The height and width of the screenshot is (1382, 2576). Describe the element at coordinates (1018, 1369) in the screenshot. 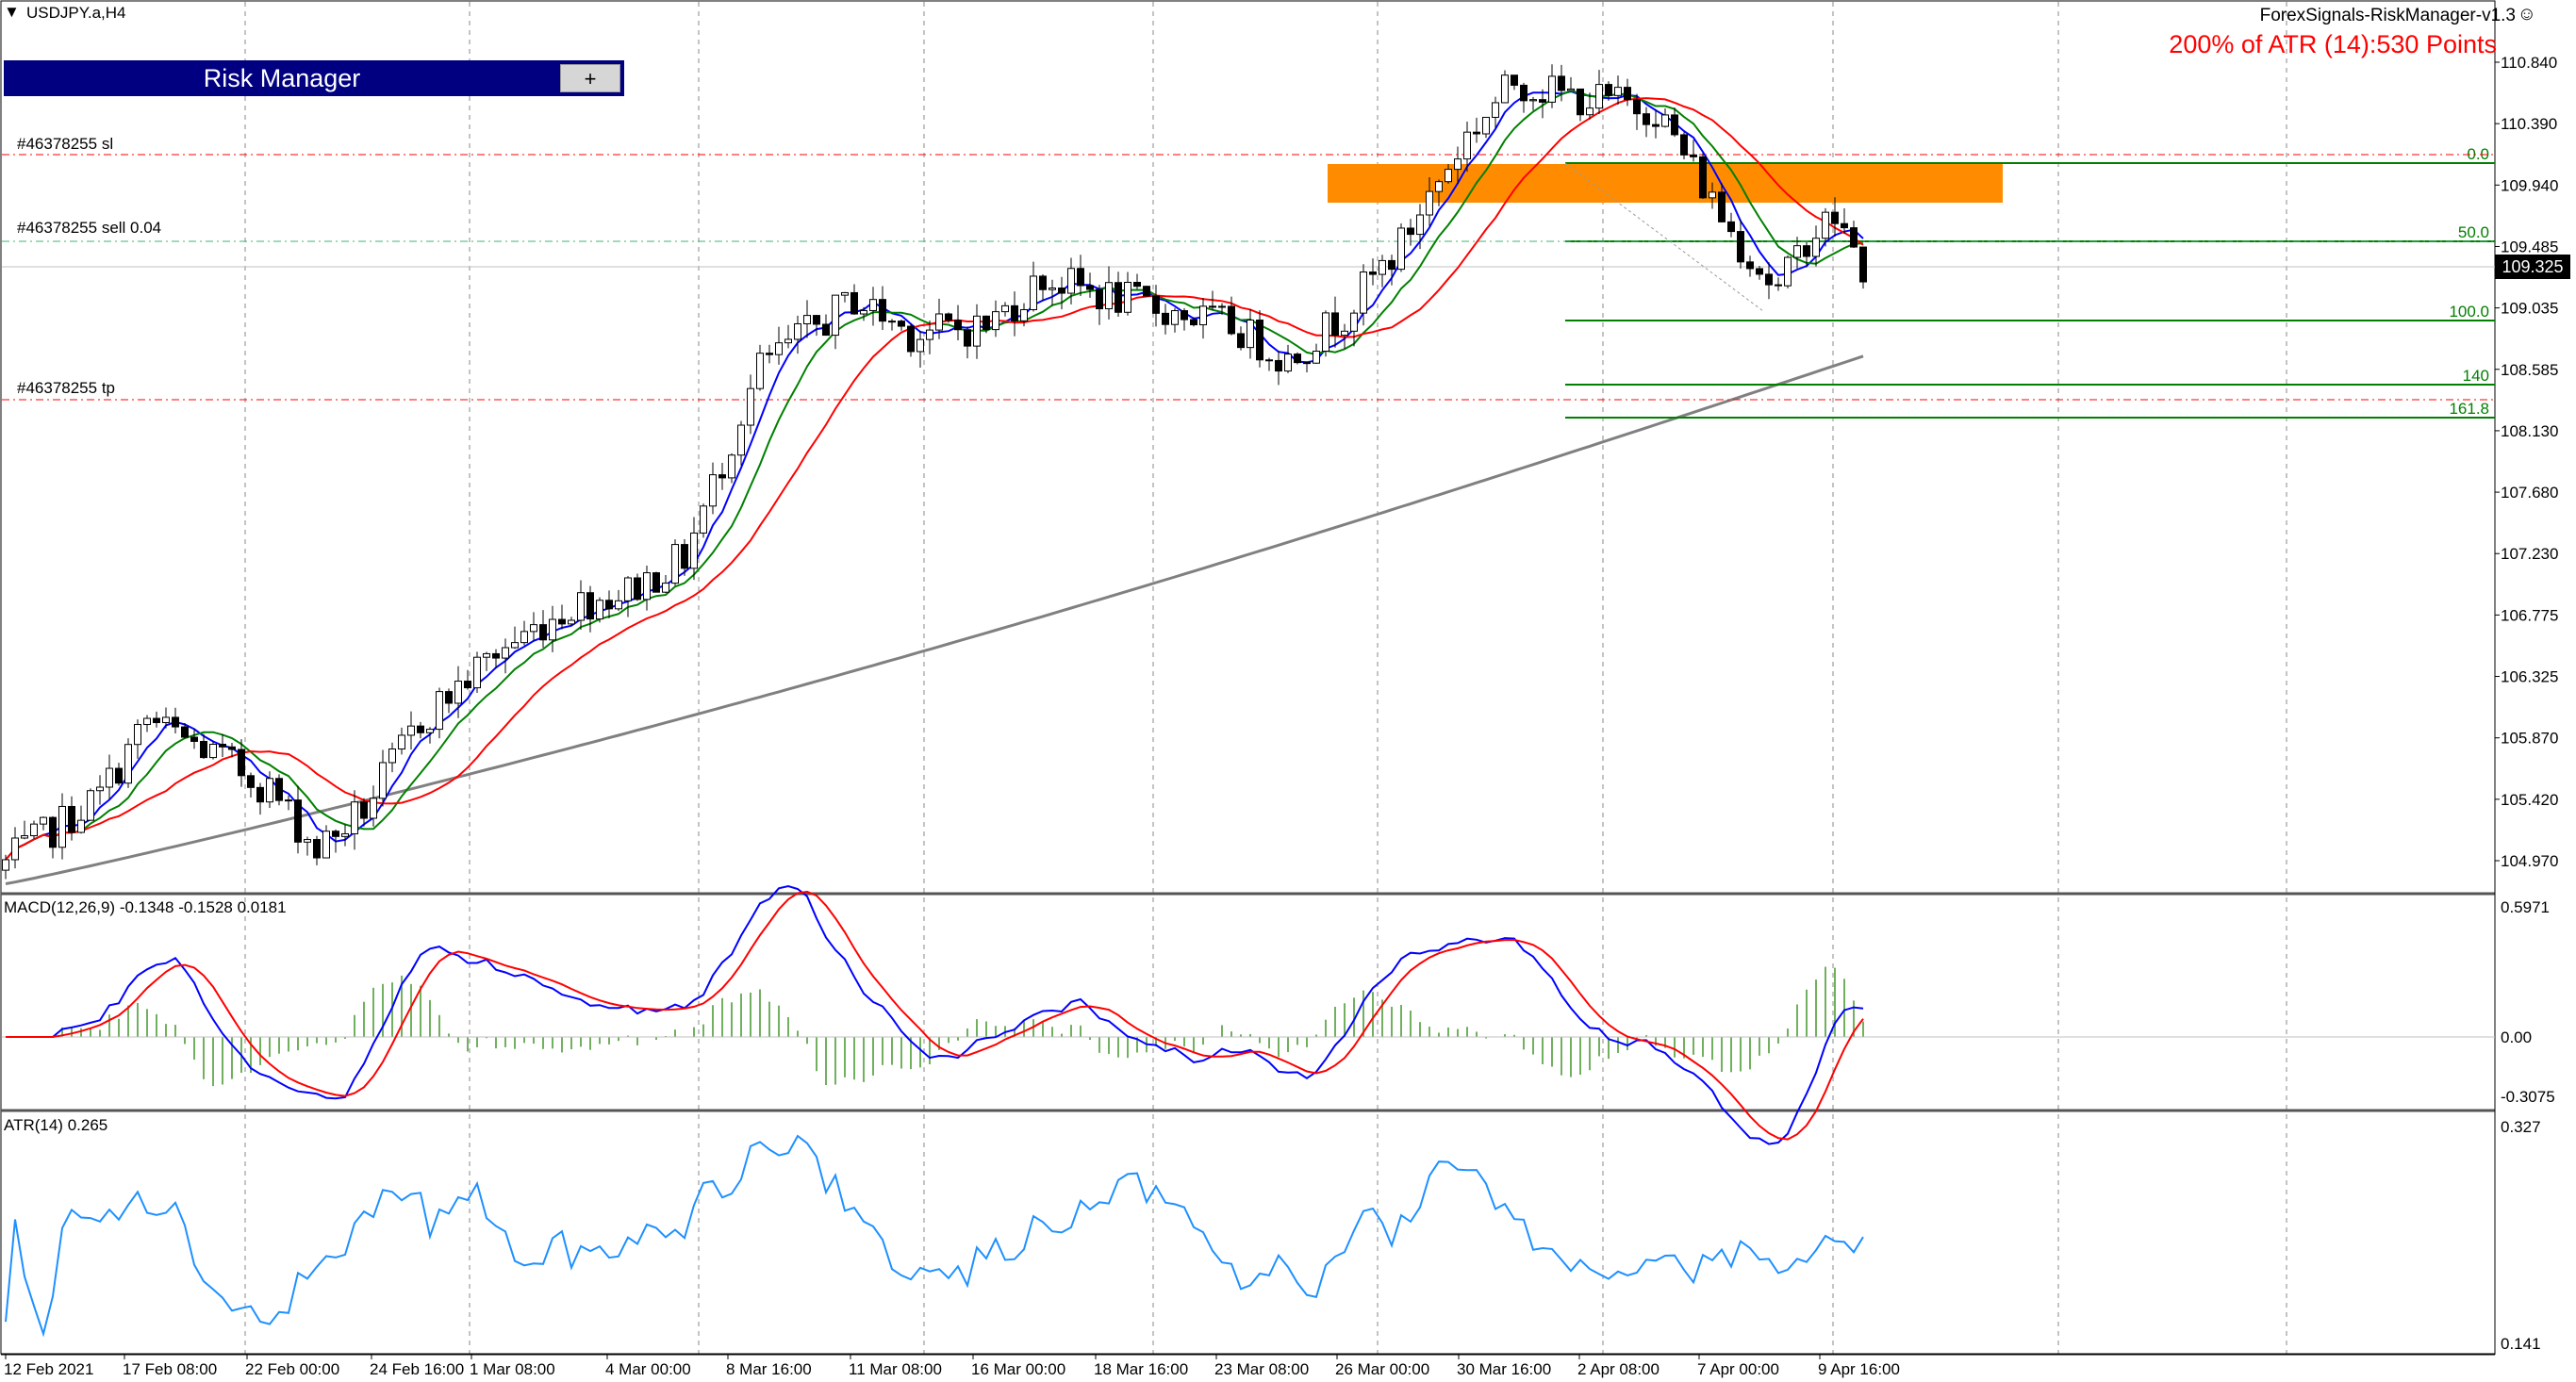

I see `time-axis-label: 16 Mar 00:00` at that location.